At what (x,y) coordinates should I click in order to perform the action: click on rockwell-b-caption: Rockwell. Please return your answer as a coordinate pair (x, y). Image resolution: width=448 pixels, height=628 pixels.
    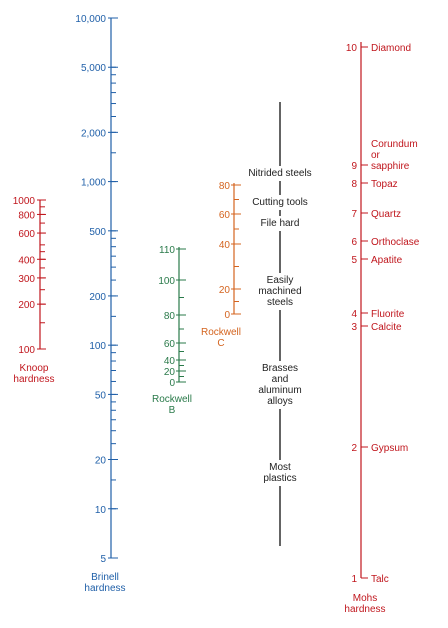
    Looking at the image, I should click on (172, 399).